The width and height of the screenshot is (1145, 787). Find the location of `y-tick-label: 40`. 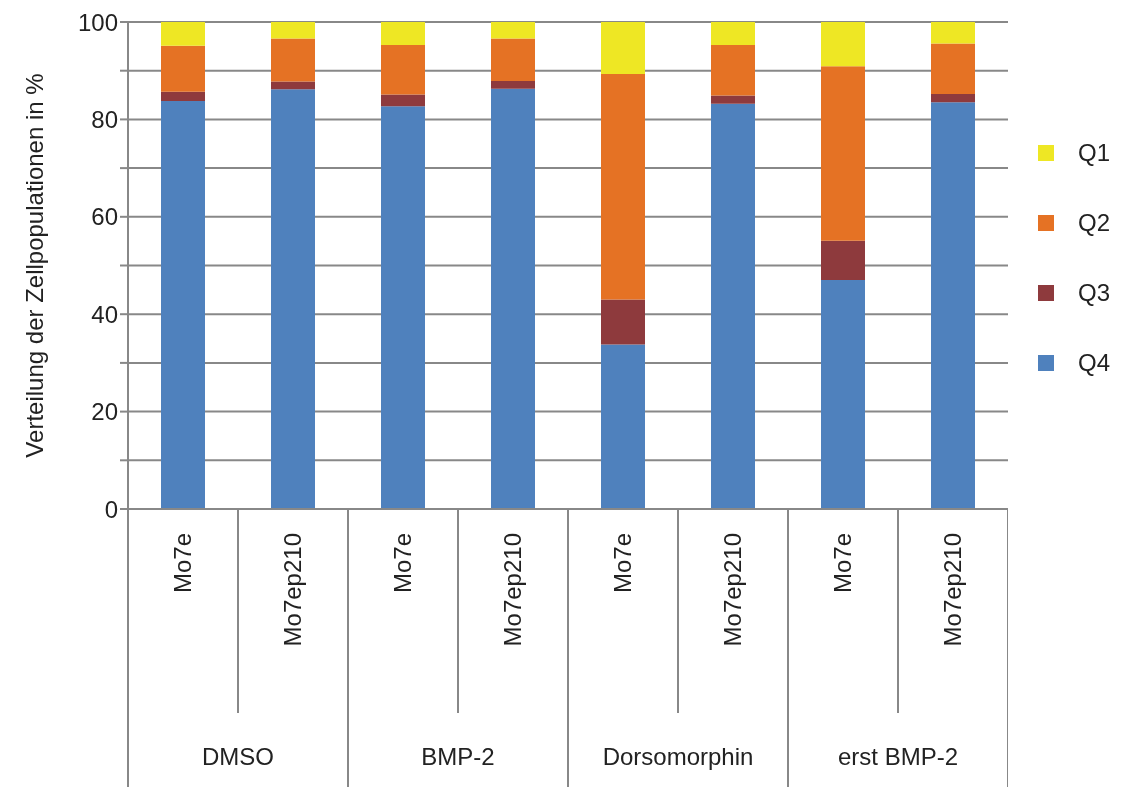

y-tick-label: 40 is located at coordinates (104, 314).